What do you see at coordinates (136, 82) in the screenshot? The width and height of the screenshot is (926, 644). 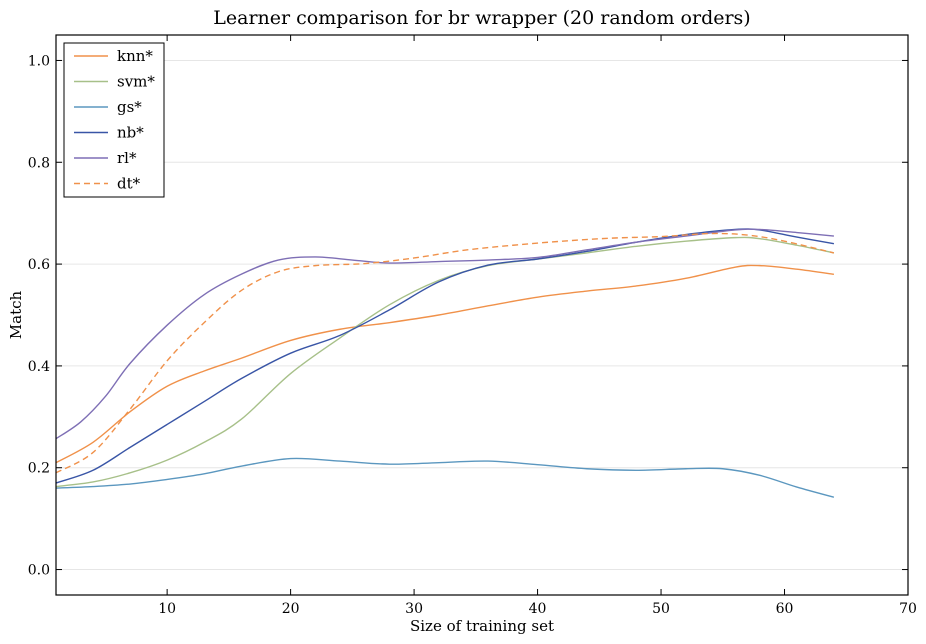 I see `legend-label: svm*` at bounding box center [136, 82].